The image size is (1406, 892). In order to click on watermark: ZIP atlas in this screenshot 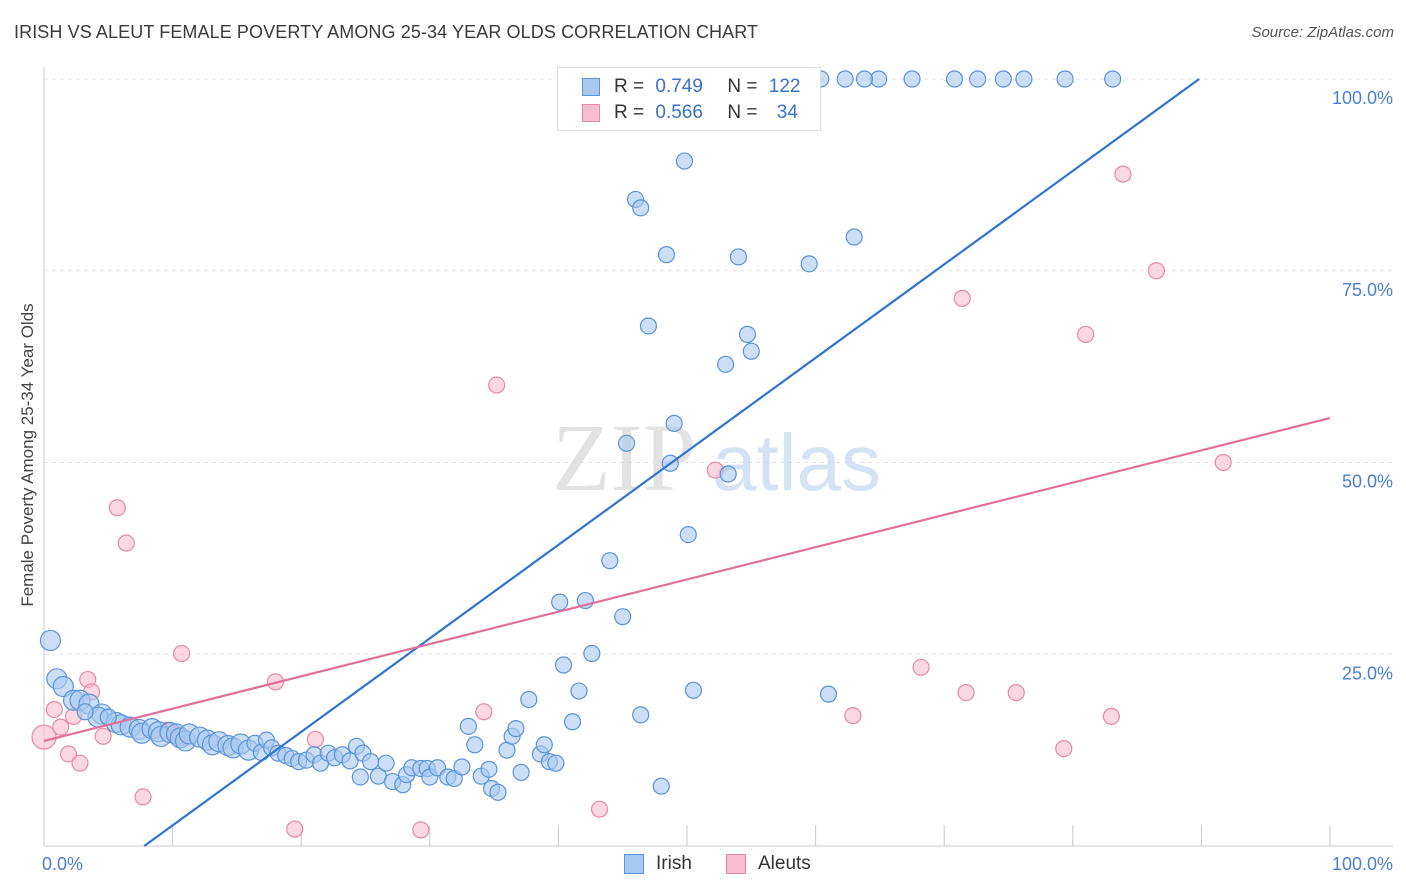, I will do `click(716, 457)`.